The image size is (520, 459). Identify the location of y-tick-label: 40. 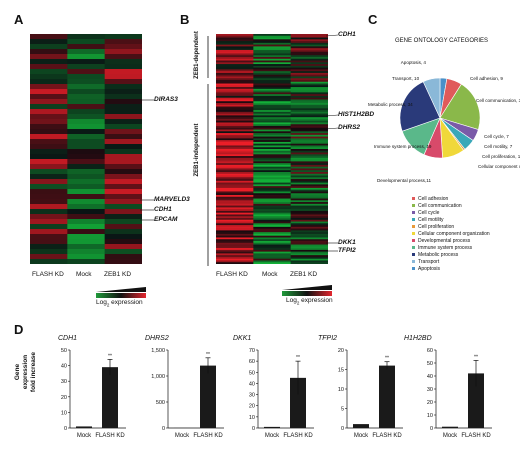
(252, 384).